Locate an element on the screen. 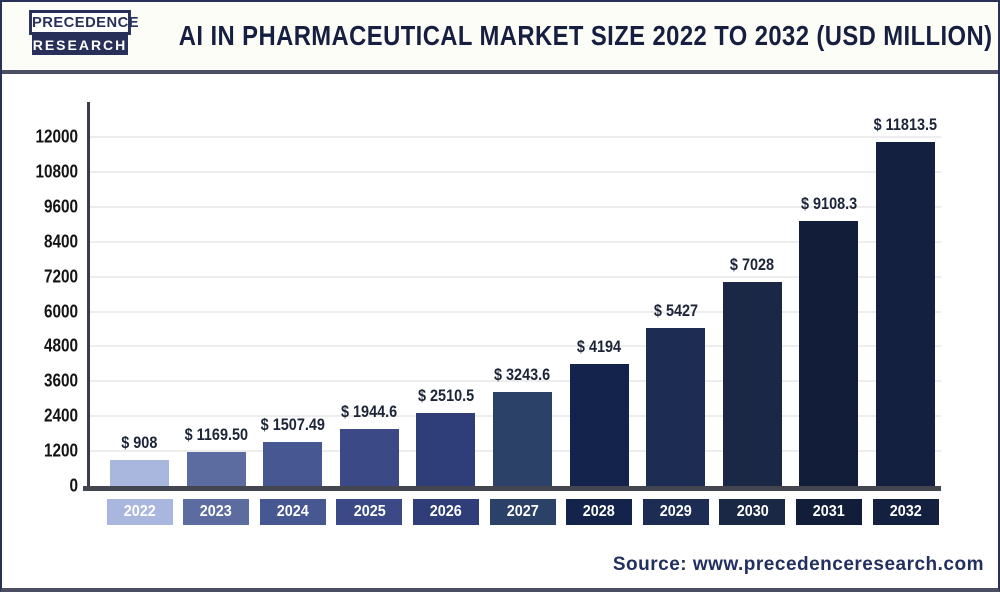 The image size is (1000, 592). y-axis-line is located at coordinates (88, 295).